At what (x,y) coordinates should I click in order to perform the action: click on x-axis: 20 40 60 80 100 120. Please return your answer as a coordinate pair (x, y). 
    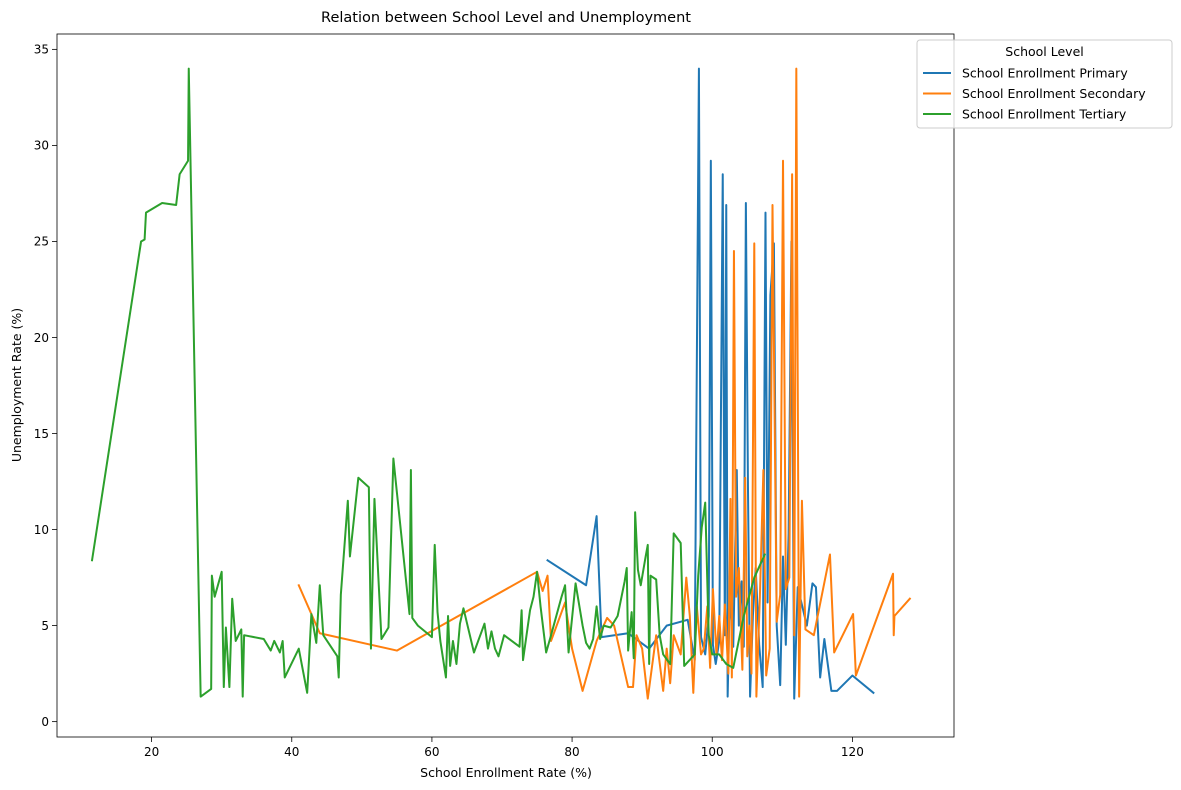
    Looking at the image, I should click on (504, 748).